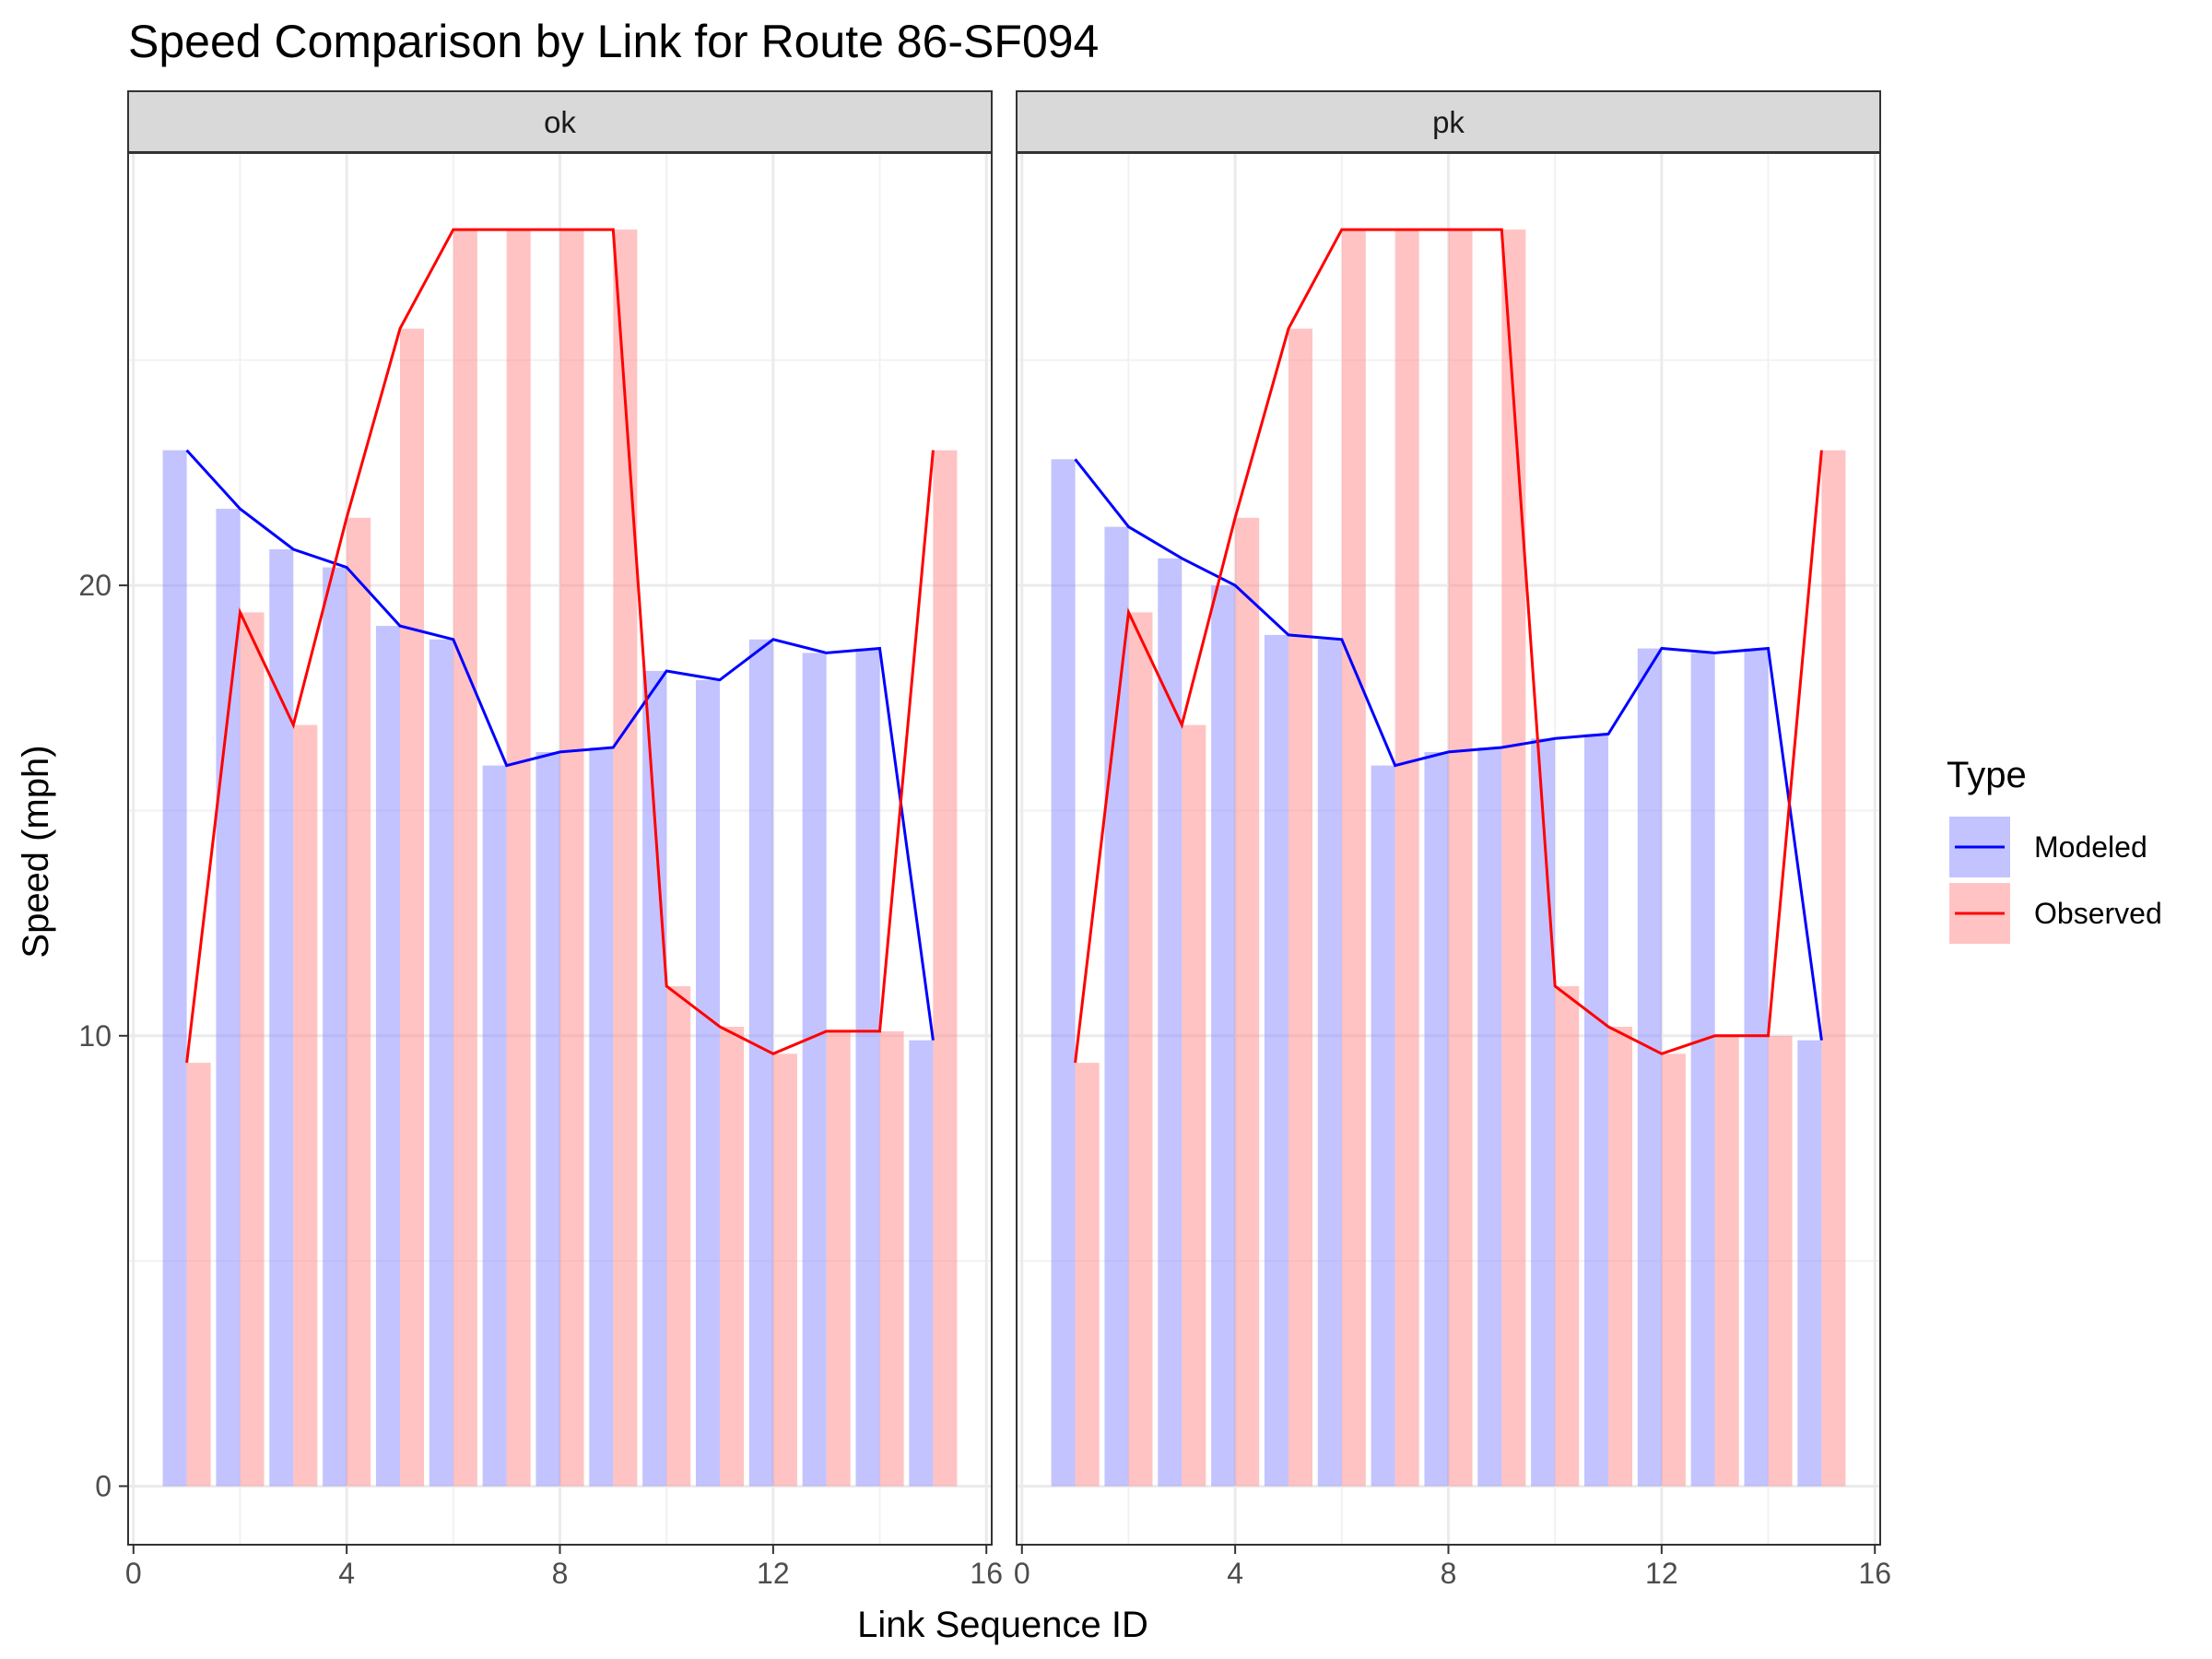 The width and height of the screenshot is (2212, 1659). What do you see at coordinates (2055, 880) in the screenshot?
I see `legend-entries: Modeled Observed` at bounding box center [2055, 880].